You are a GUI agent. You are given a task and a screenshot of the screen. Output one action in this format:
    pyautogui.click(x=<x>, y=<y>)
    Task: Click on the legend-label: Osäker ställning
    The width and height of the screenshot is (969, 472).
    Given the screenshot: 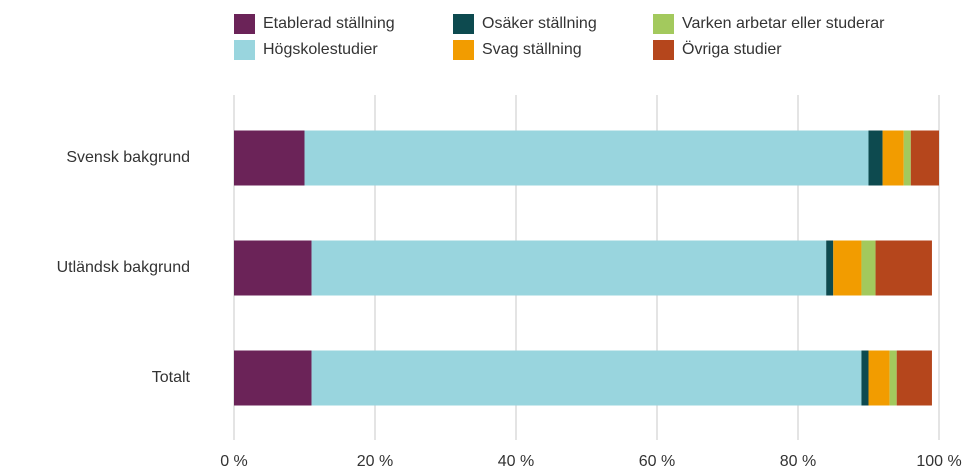 What is the action you would take?
    pyautogui.click(x=539, y=23)
    